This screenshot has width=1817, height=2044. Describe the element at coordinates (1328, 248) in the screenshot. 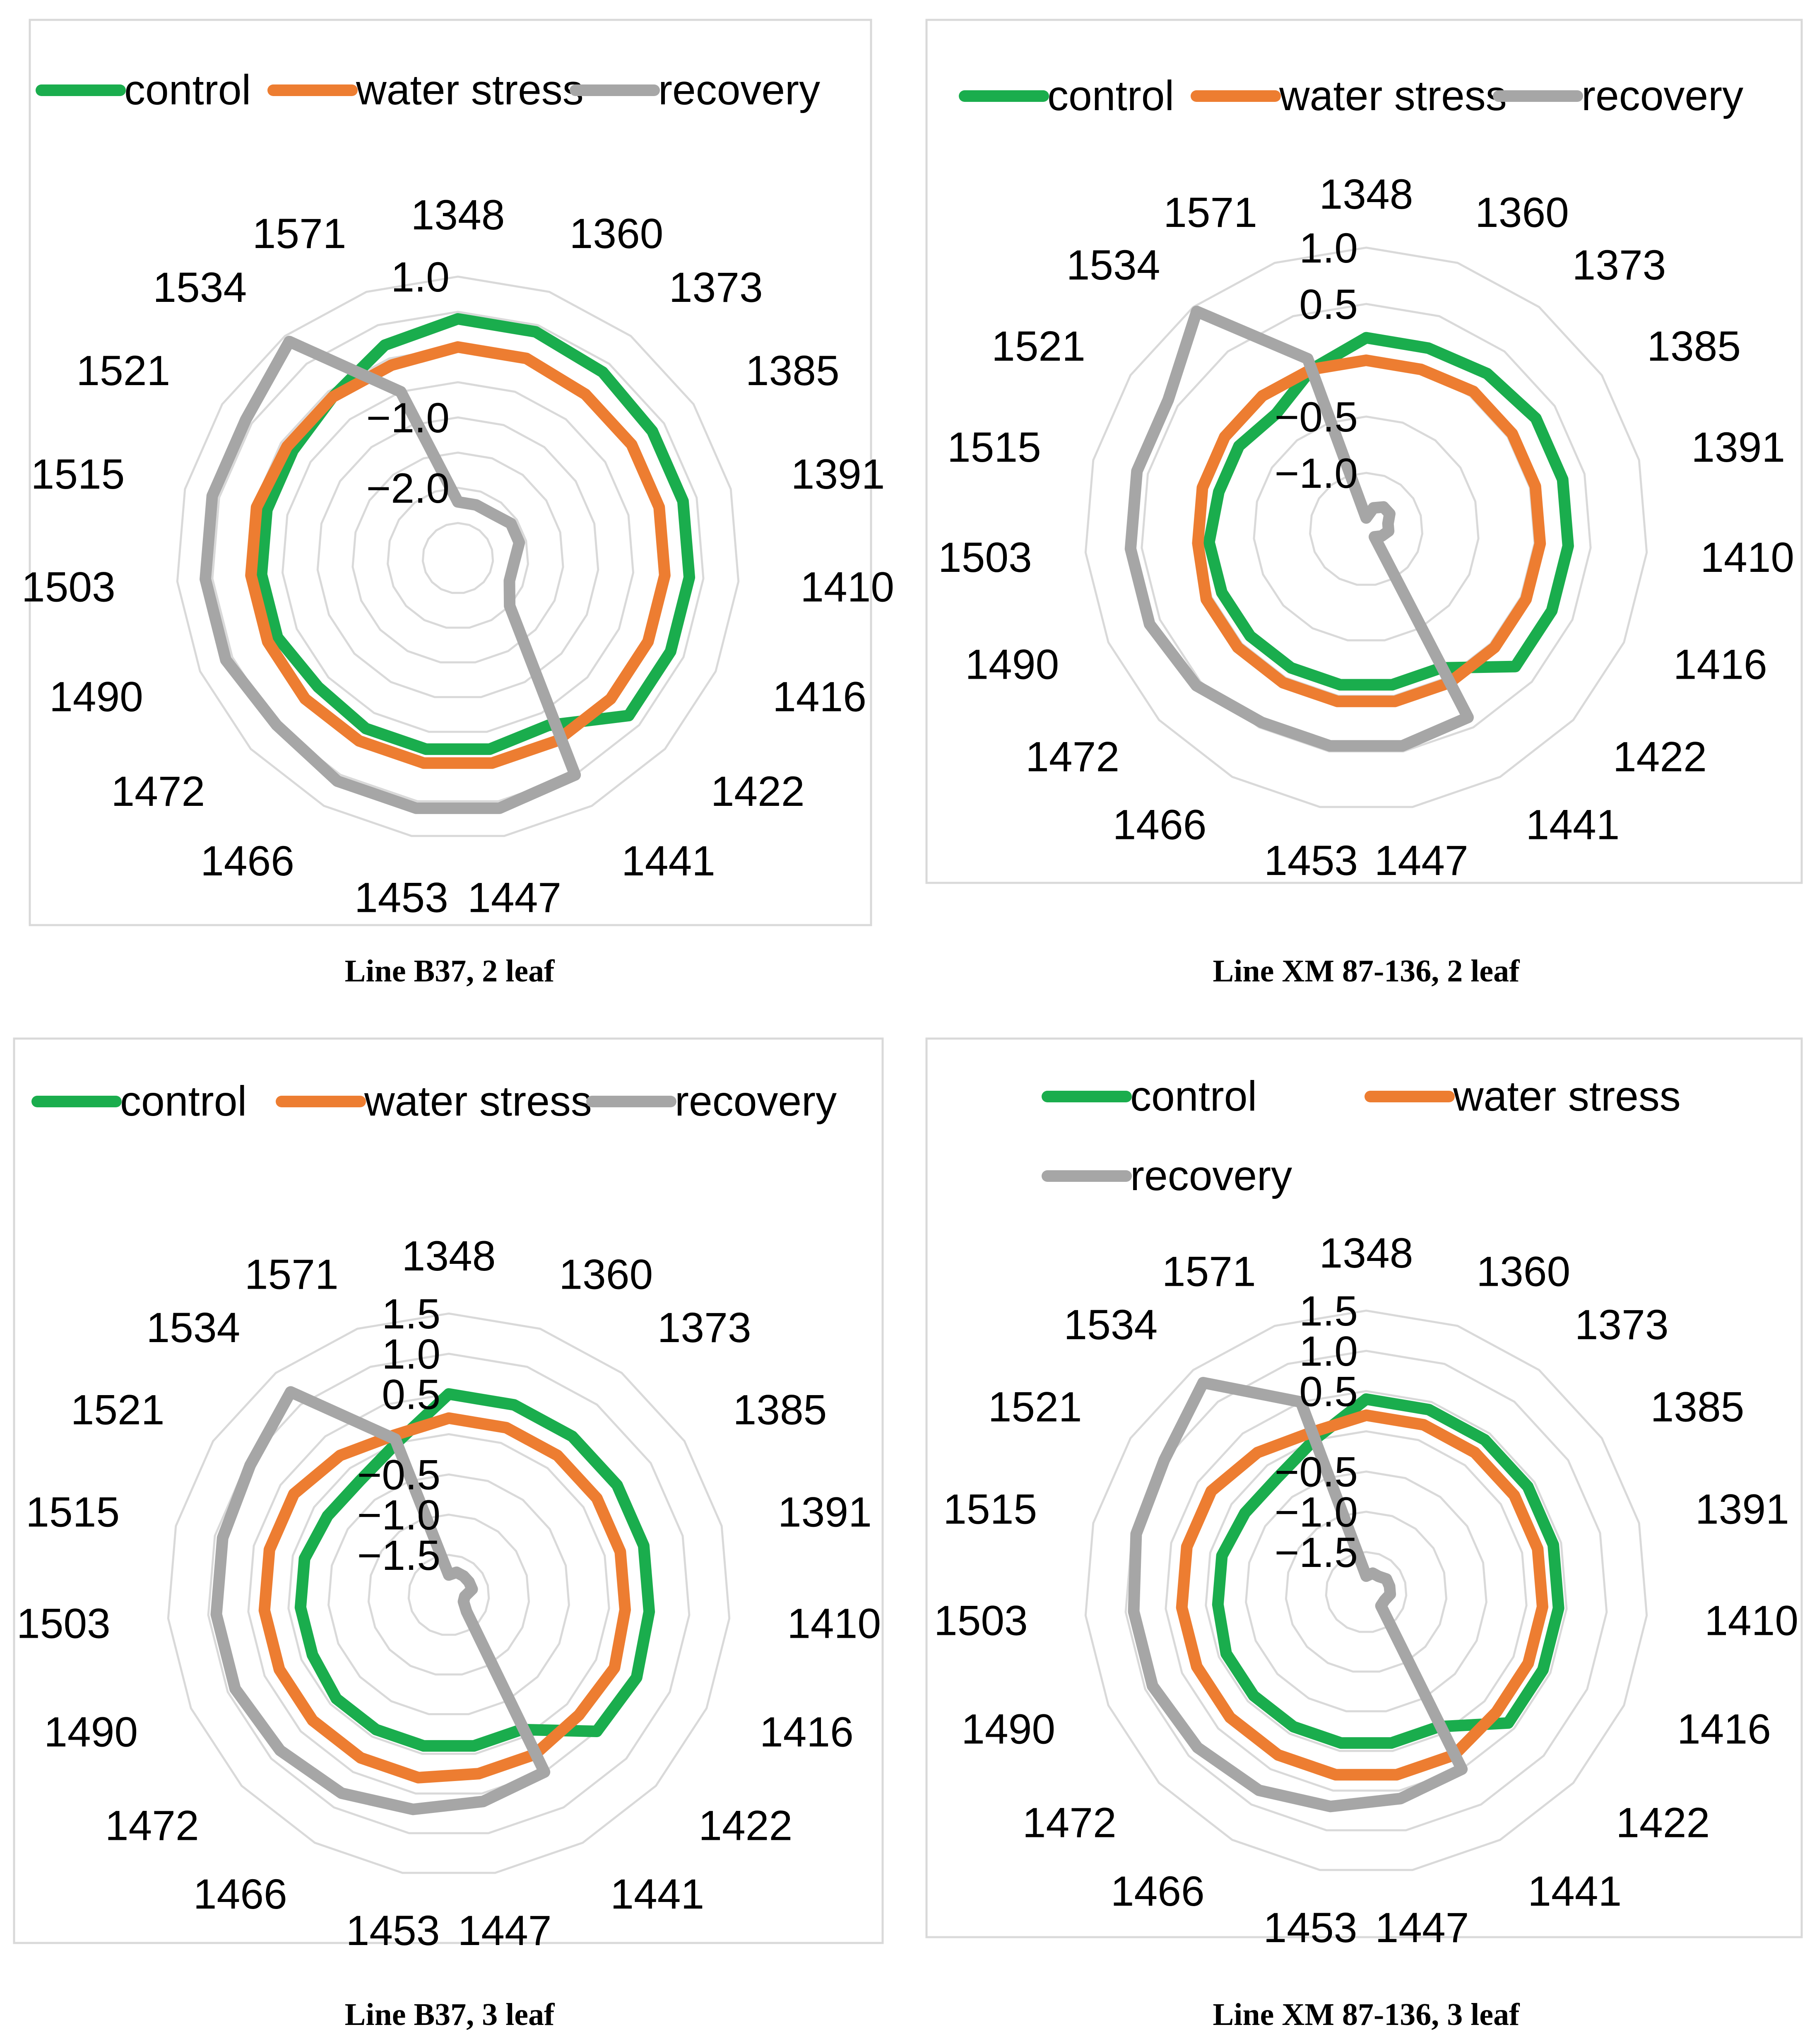

I see `radial-tick-label: 1.0` at that location.